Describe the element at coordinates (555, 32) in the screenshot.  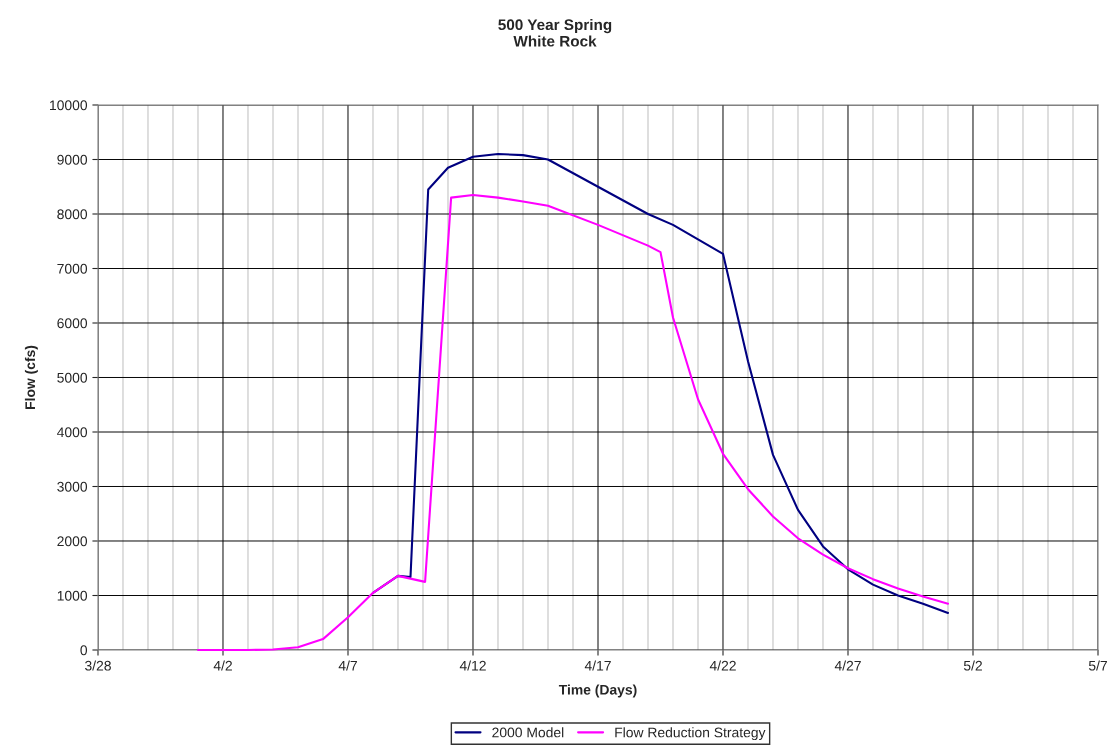
I see `chart-title: 500 Year Spring White Rock` at that location.